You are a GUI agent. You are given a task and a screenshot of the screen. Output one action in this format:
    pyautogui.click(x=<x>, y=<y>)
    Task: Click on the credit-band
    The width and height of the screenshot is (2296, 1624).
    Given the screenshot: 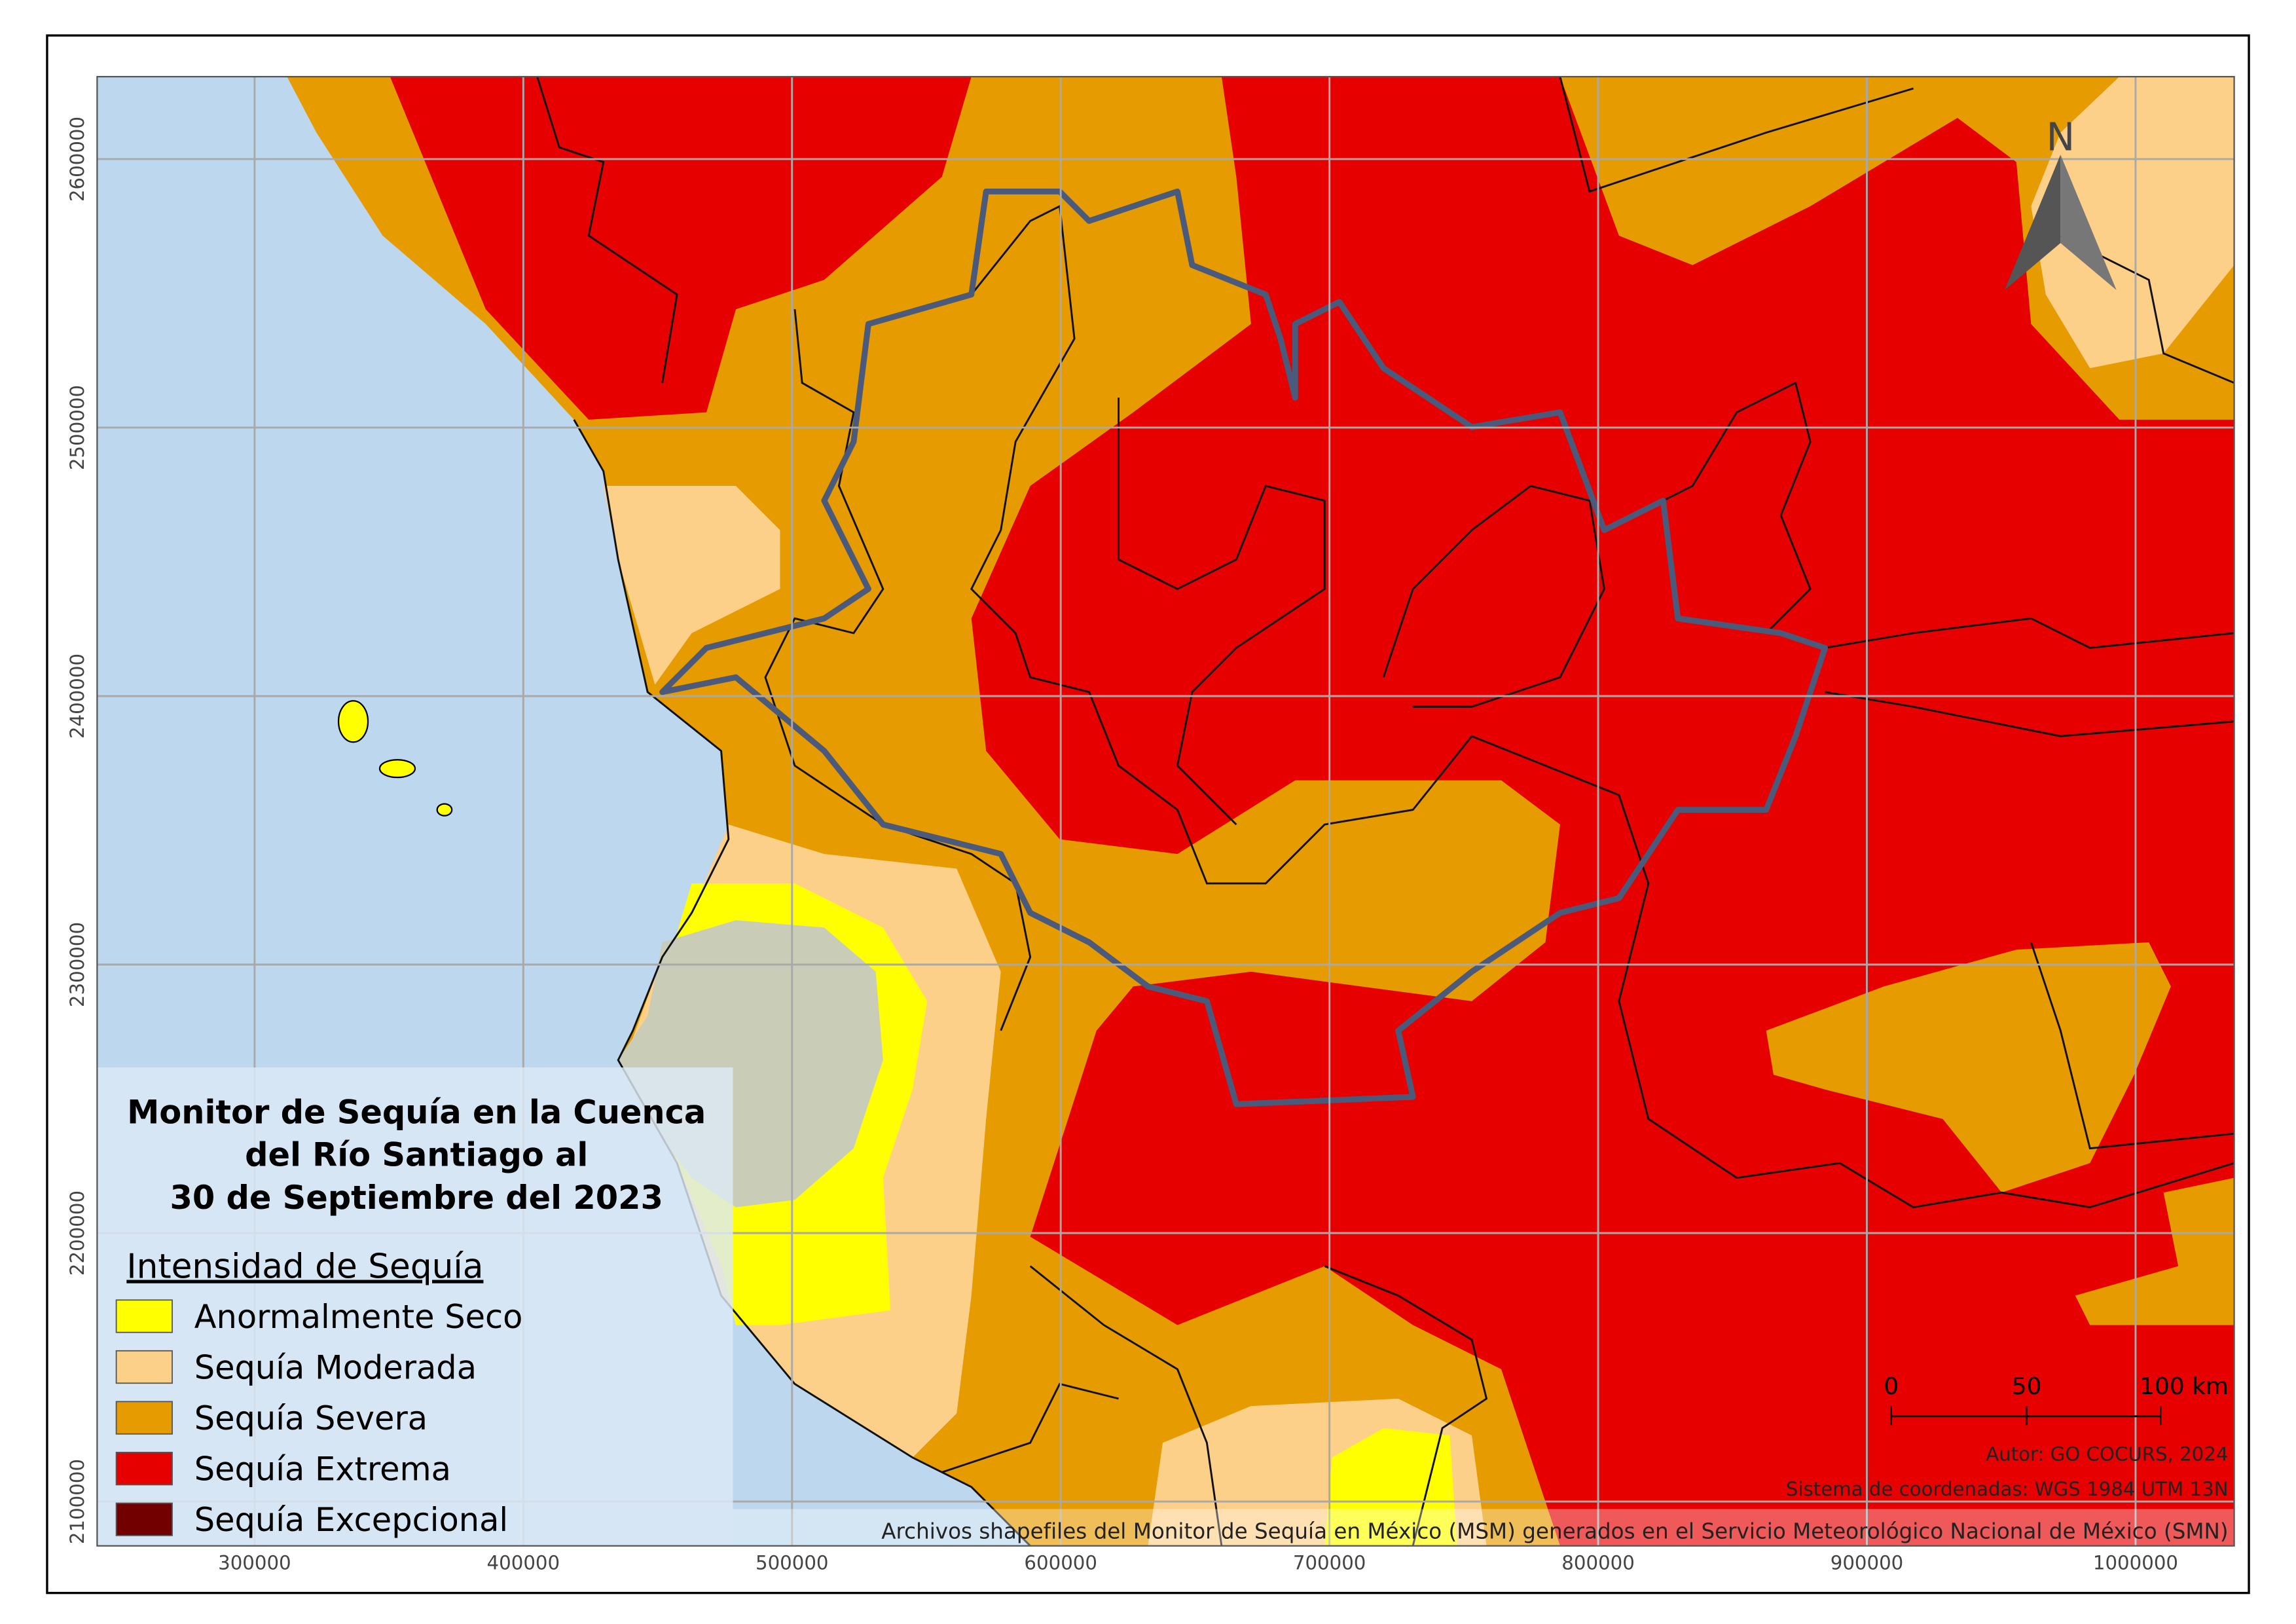 What is the action you would take?
    pyautogui.click(x=1483, y=1527)
    